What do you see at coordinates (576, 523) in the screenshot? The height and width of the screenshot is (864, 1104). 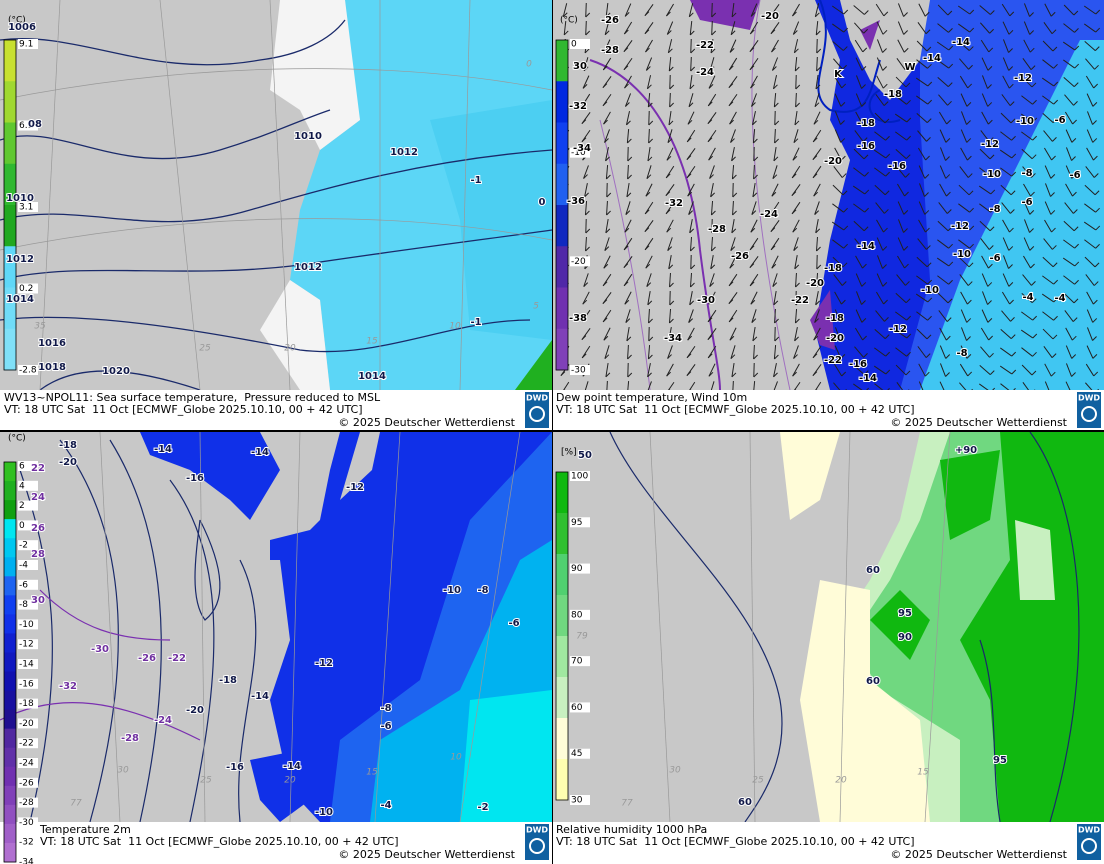 I see `colorbar-label: 95` at bounding box center [576, 523].